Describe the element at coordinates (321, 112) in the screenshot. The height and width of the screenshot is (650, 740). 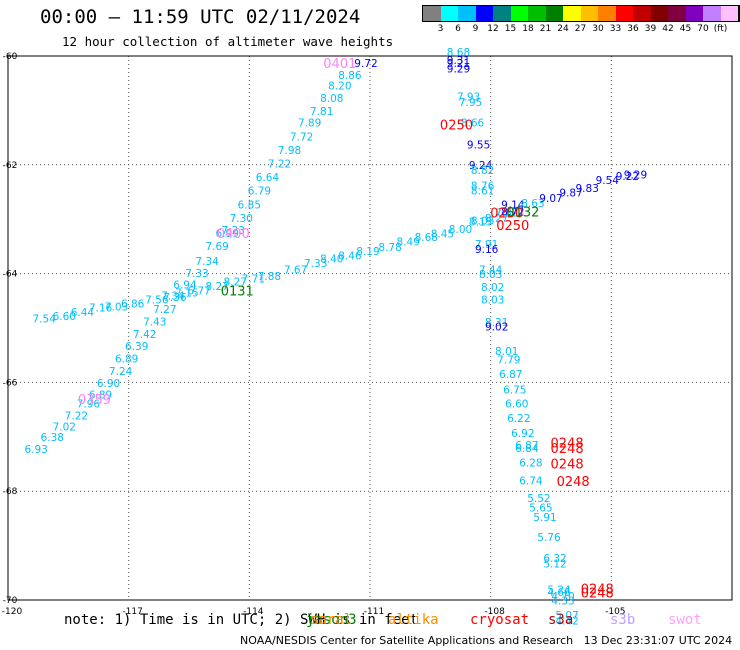
I see `wave-height-label: 7.81` at that location.